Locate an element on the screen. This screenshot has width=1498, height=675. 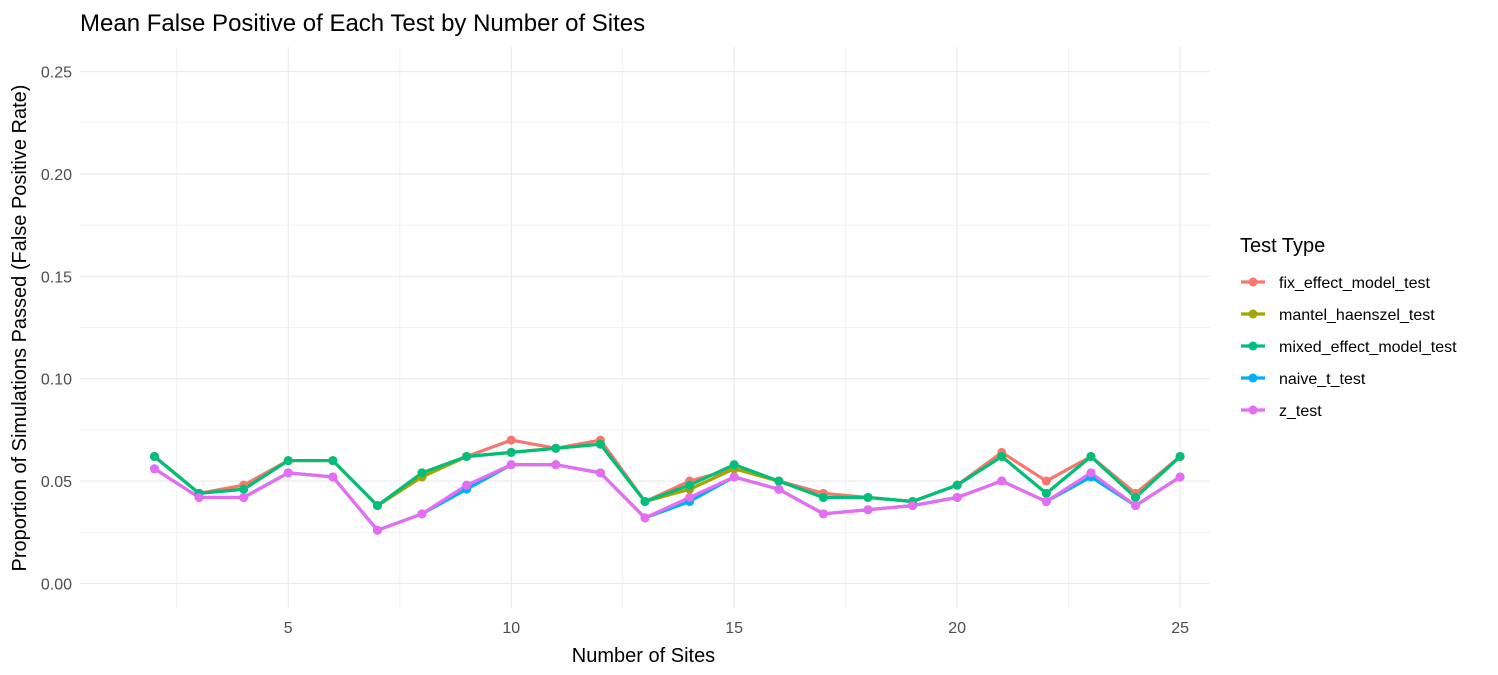
y-tick-label: 0.25 is located at coordinates (56, 73).